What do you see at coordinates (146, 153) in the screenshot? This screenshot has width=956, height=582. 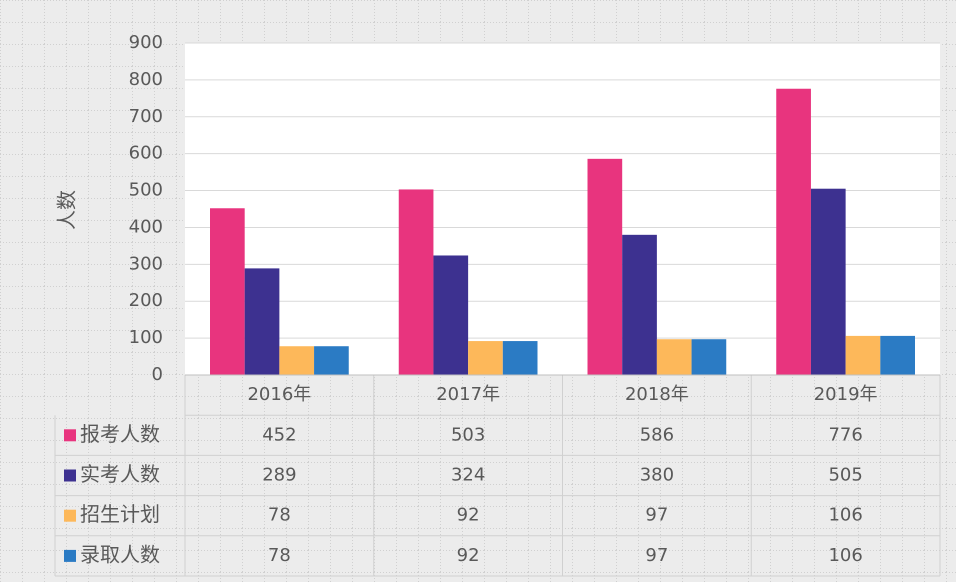 I see `y-tick-label: 600` at bounding box center [146, 153].